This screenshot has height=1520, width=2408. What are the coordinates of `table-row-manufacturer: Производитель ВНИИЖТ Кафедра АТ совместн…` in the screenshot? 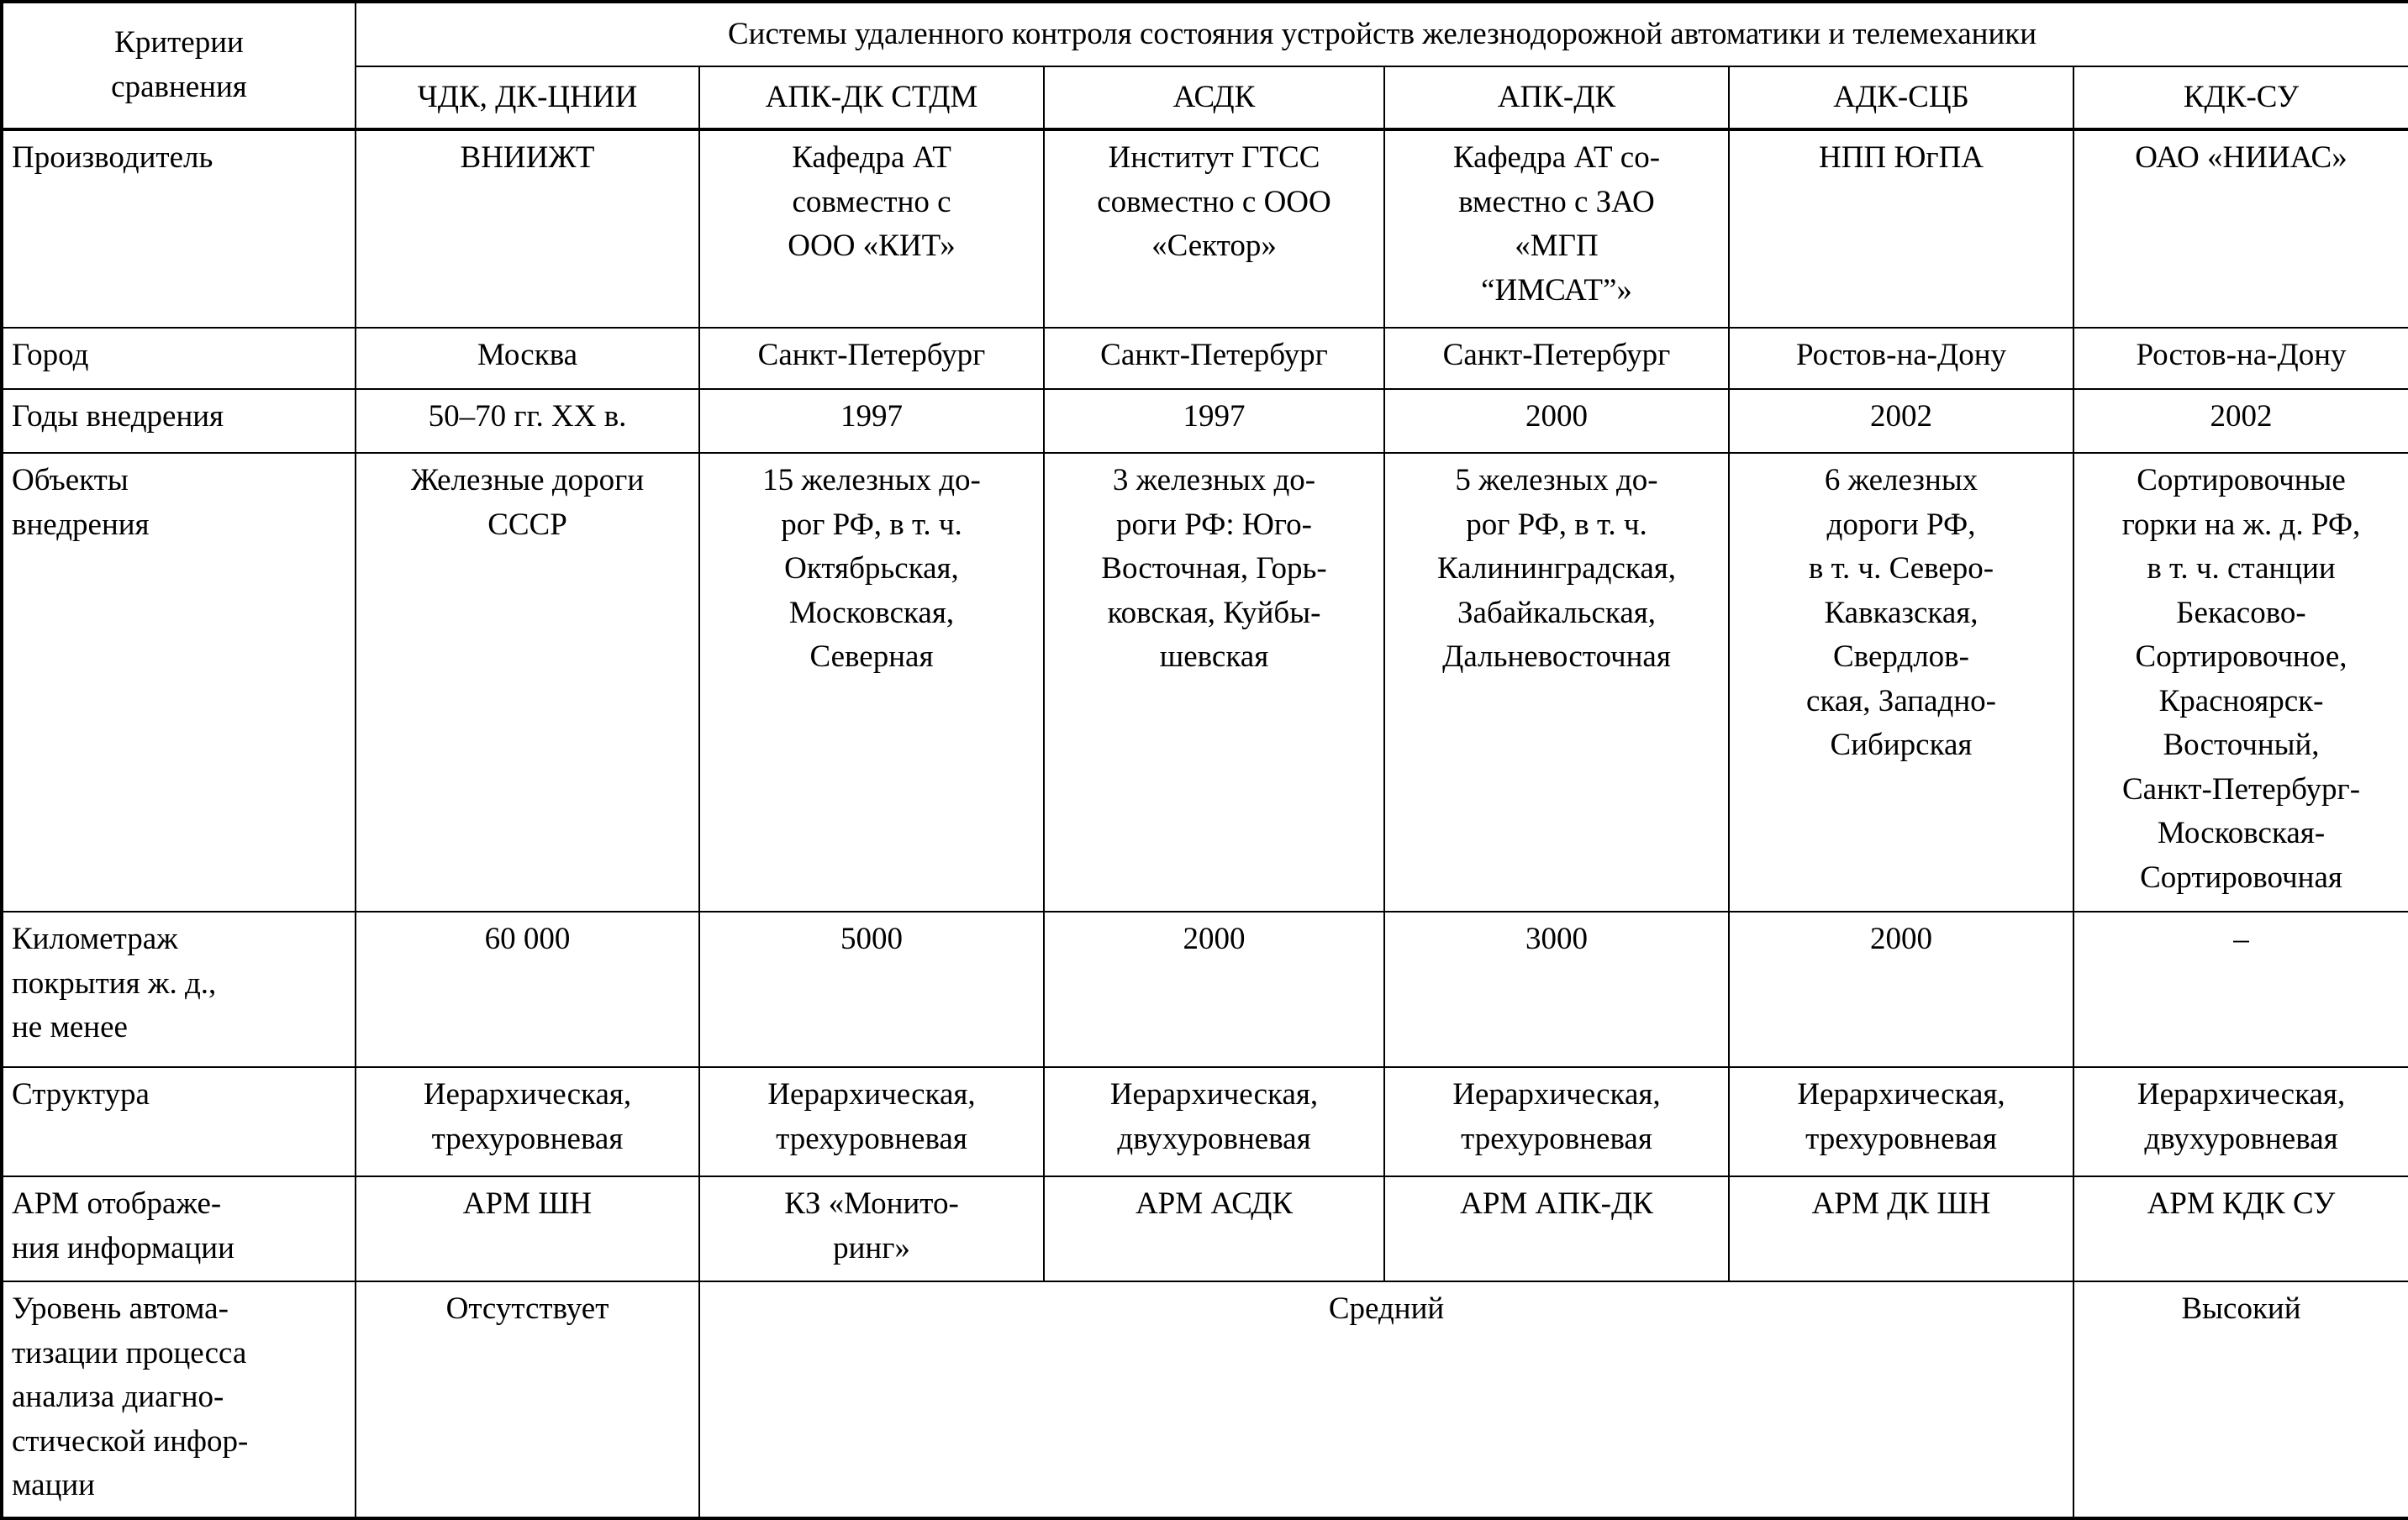 It's located at (1204, 229).